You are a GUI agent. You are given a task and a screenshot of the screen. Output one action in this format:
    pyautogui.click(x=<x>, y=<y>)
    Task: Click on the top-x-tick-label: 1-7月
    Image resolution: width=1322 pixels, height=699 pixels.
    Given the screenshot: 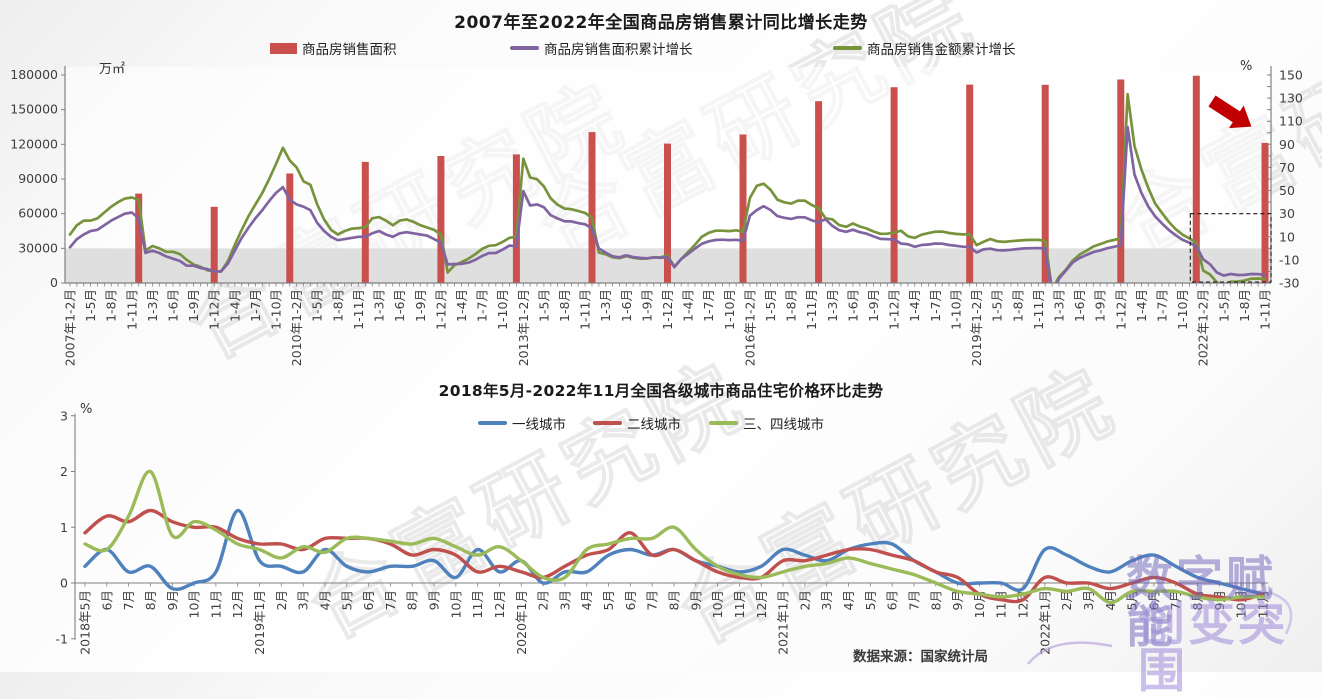 What is the action you would take?
    pyautogui.click(x=255, y=305)
    